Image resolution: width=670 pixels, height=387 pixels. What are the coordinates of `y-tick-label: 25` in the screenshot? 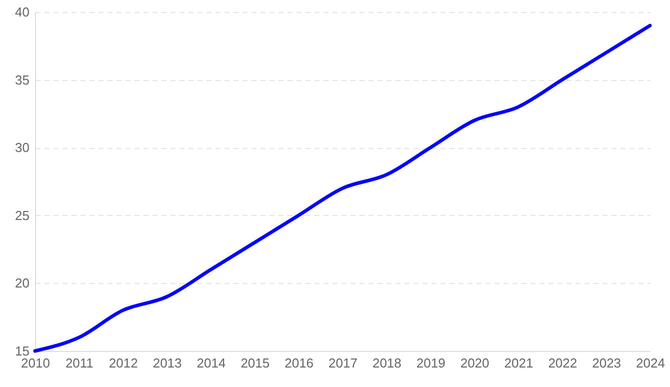 It's located at (22, 215).